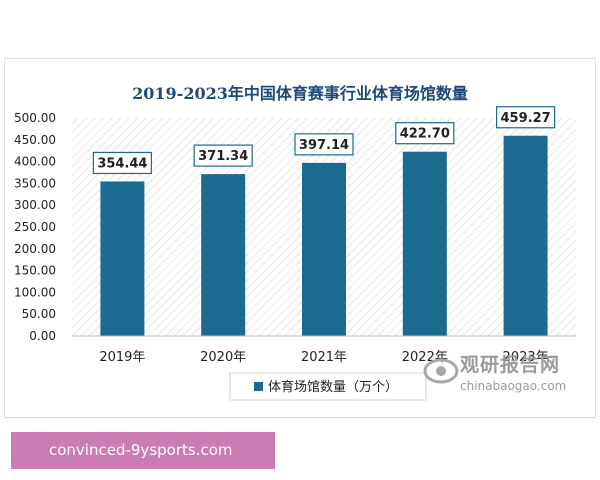  What do you see at coordinates (324, 357) in the screenshot?
I see `x-tick-label: 2021年` at bounding box center [324, 357].